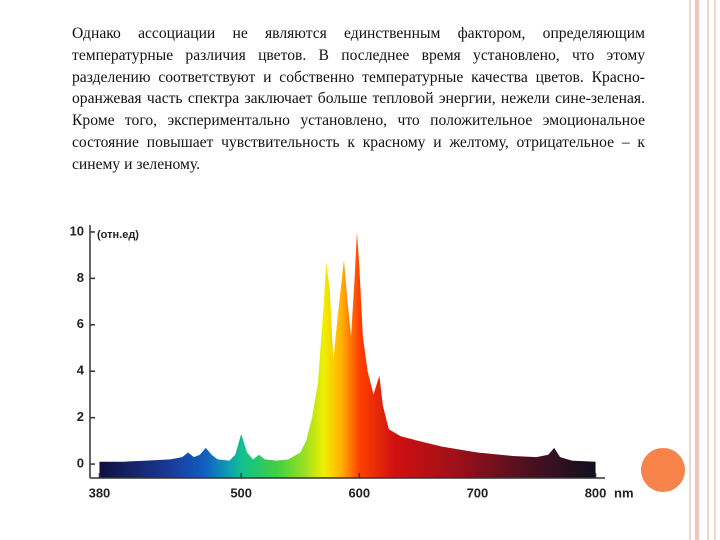 This screenshot has height=540, width=720. What do you see at coordinates (624, 492) in the screenshot?
I see `x-axis-label: nm` at bounding box center [624, 492].